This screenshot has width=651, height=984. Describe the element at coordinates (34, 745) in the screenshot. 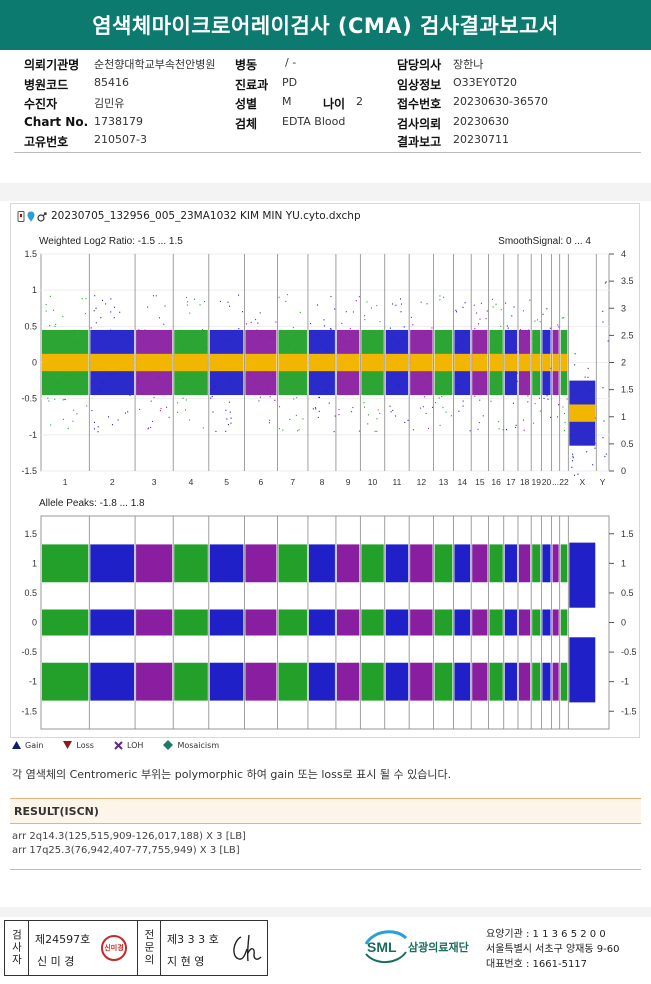

I see `legend-gain-label: Gain` at that location.